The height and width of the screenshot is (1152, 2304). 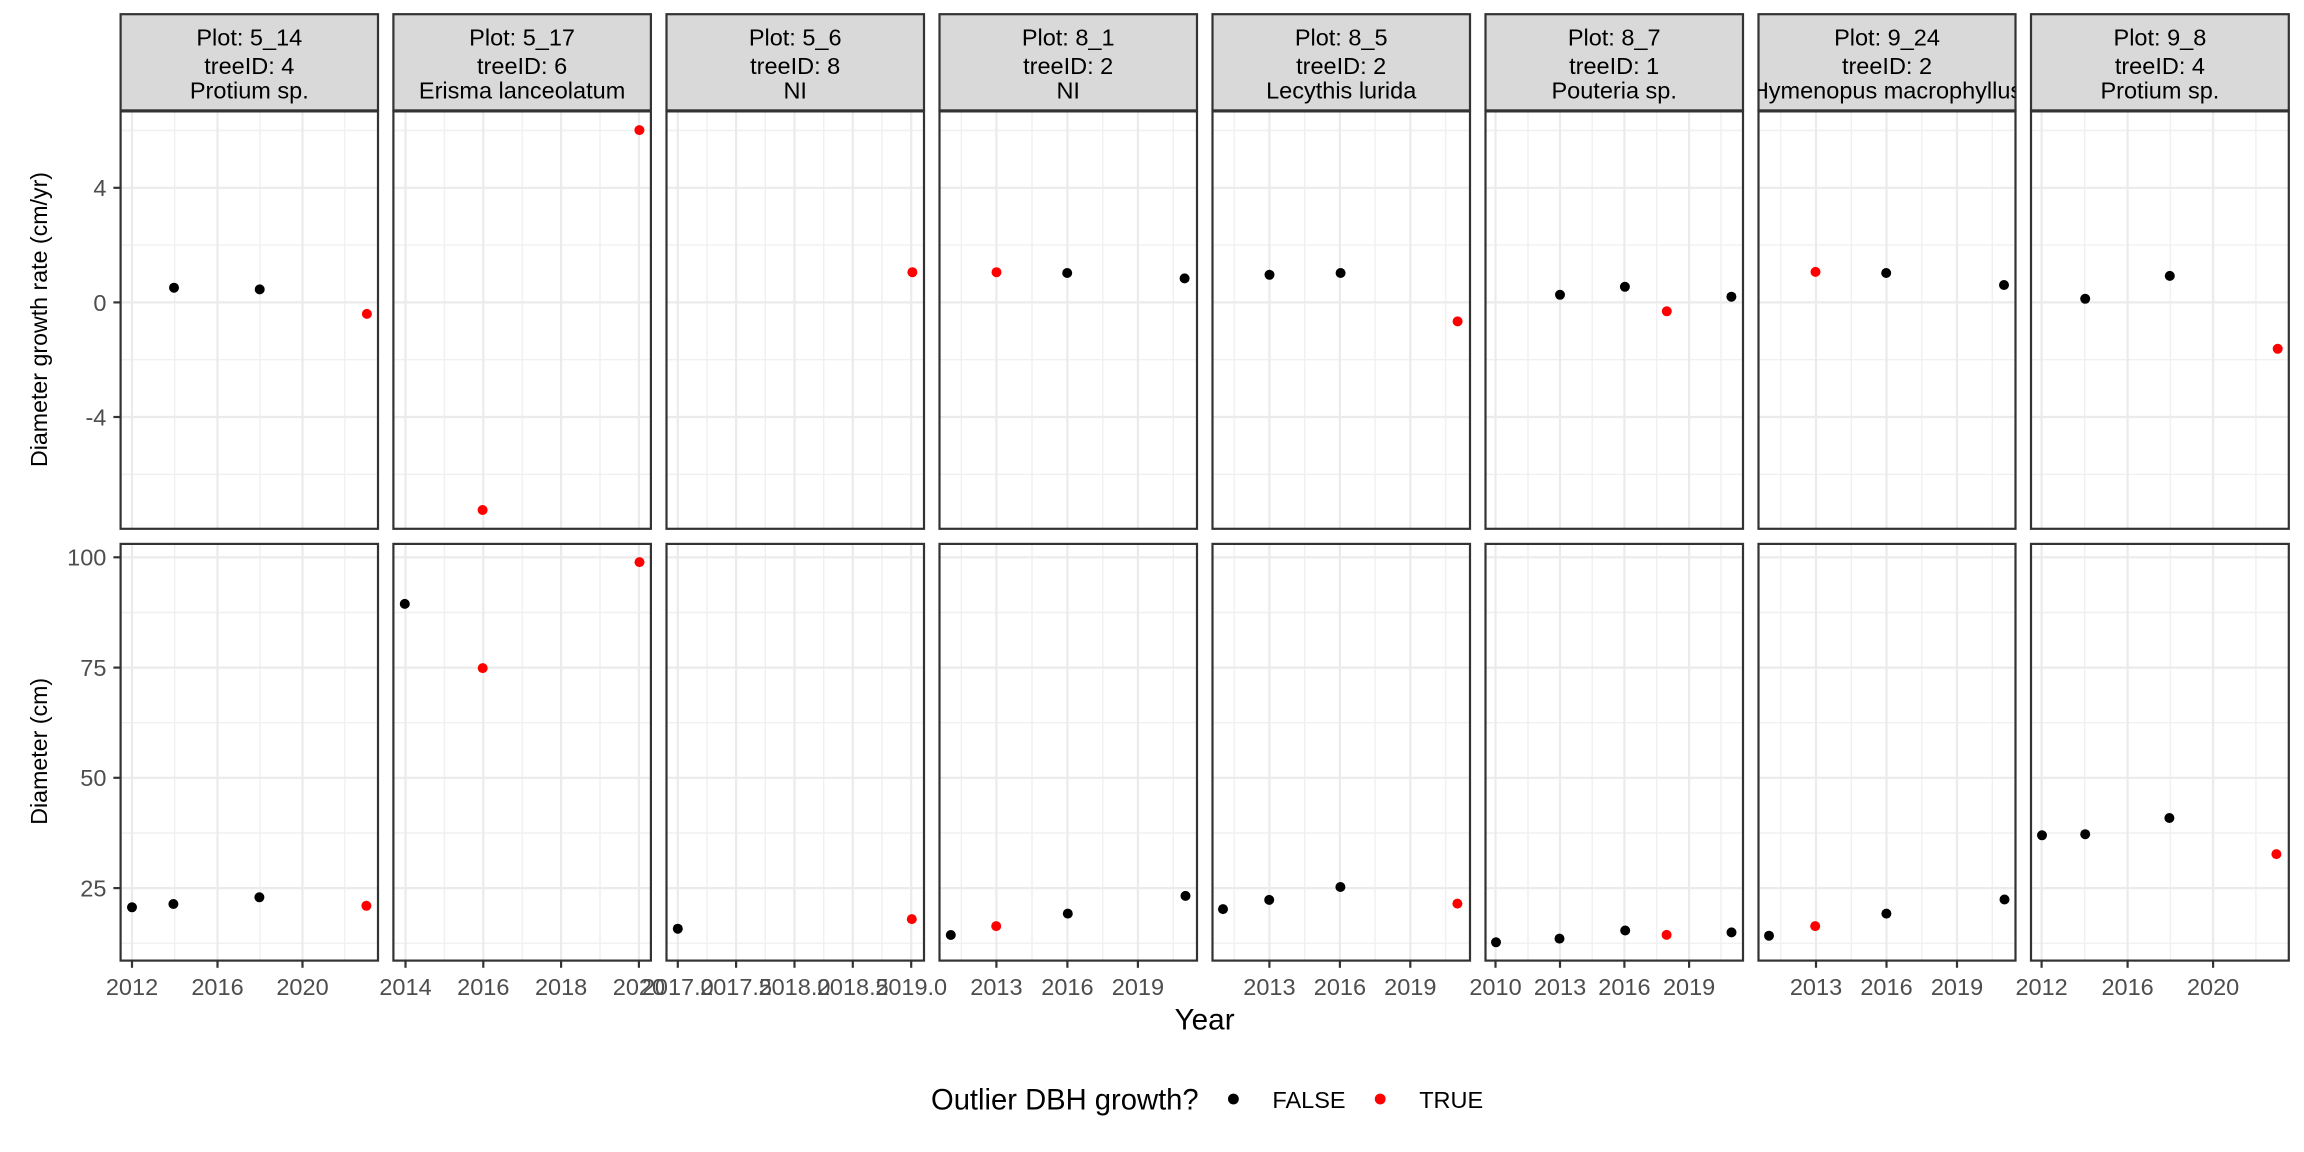 What do you see at coordinates (99, 188) in the screenshot?
I see `svg-text: 4` at bounding box center [99, 188].